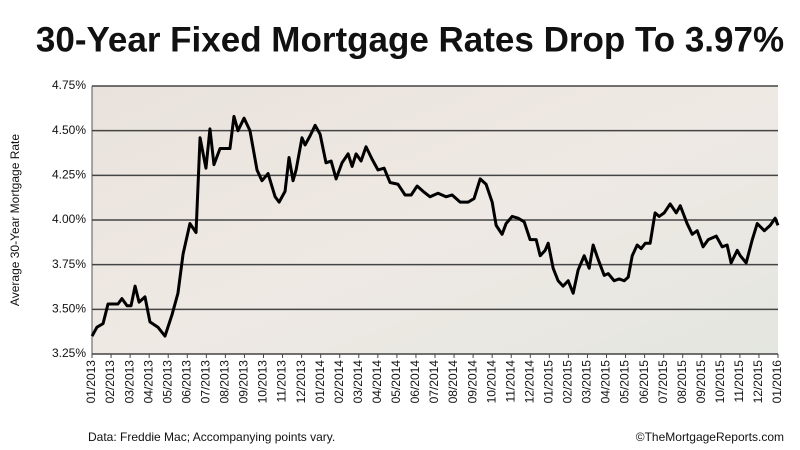  Describe the element at coordinates (263, 382) in the screenshot. I see `x-tick-label: 10/2013` at that location.